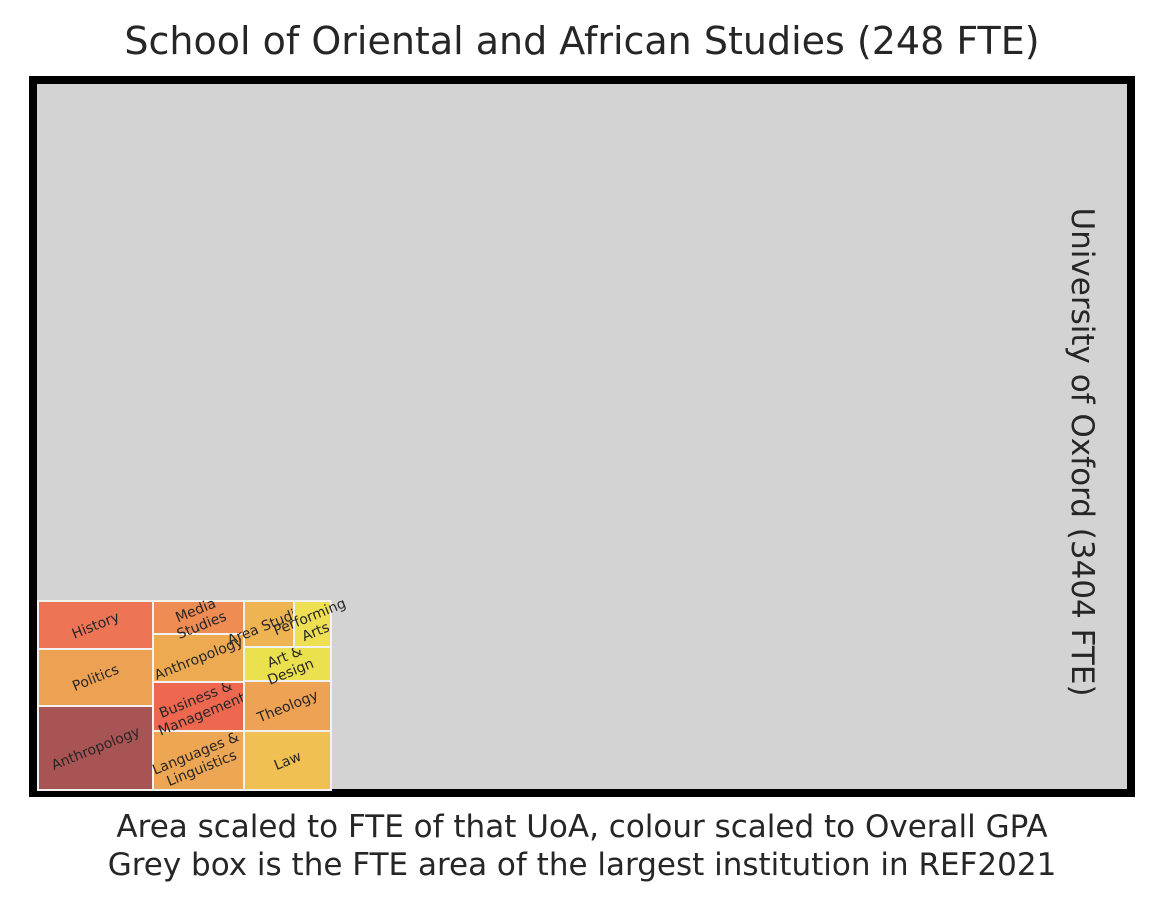  What do you see at coordinates (1082, 451) in the screenshot?
I see `reference-label: University of Oxford (3404 FTE)` at bounding box center [1082, 451].